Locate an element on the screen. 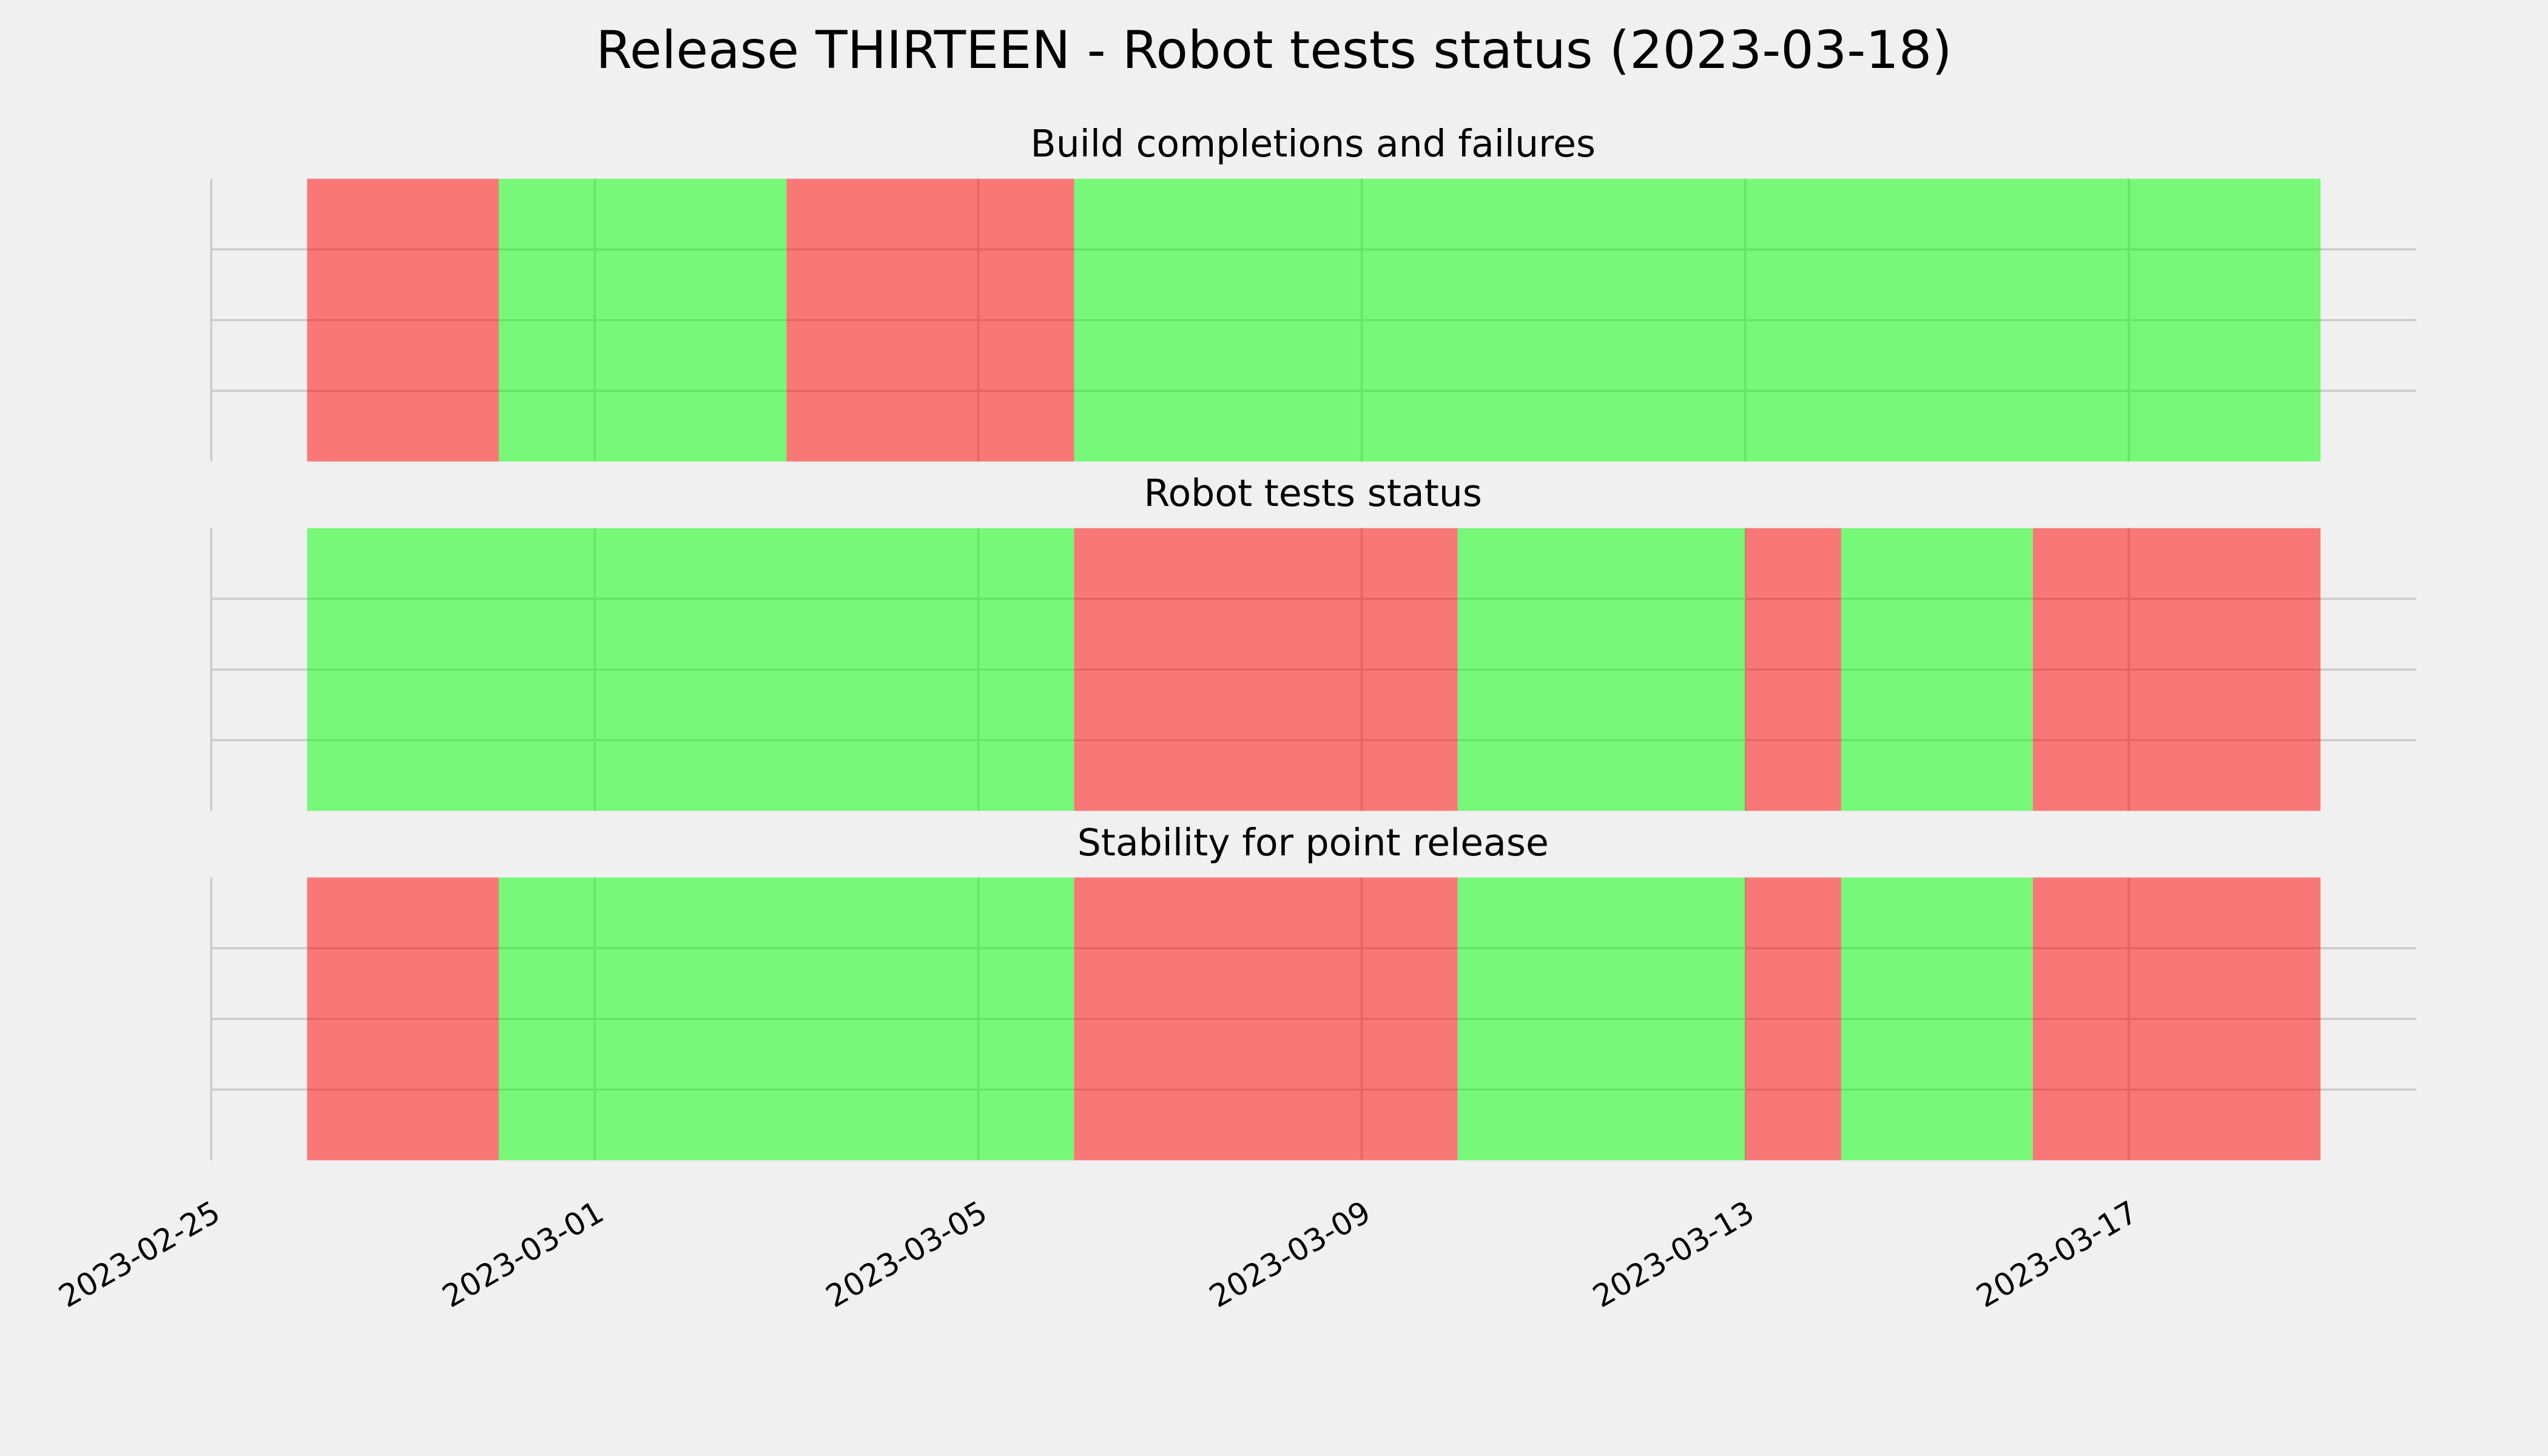 This screenshot has width=2548, height=1456. panel-title: Robot tests status is located at coordinates (1313, 493).